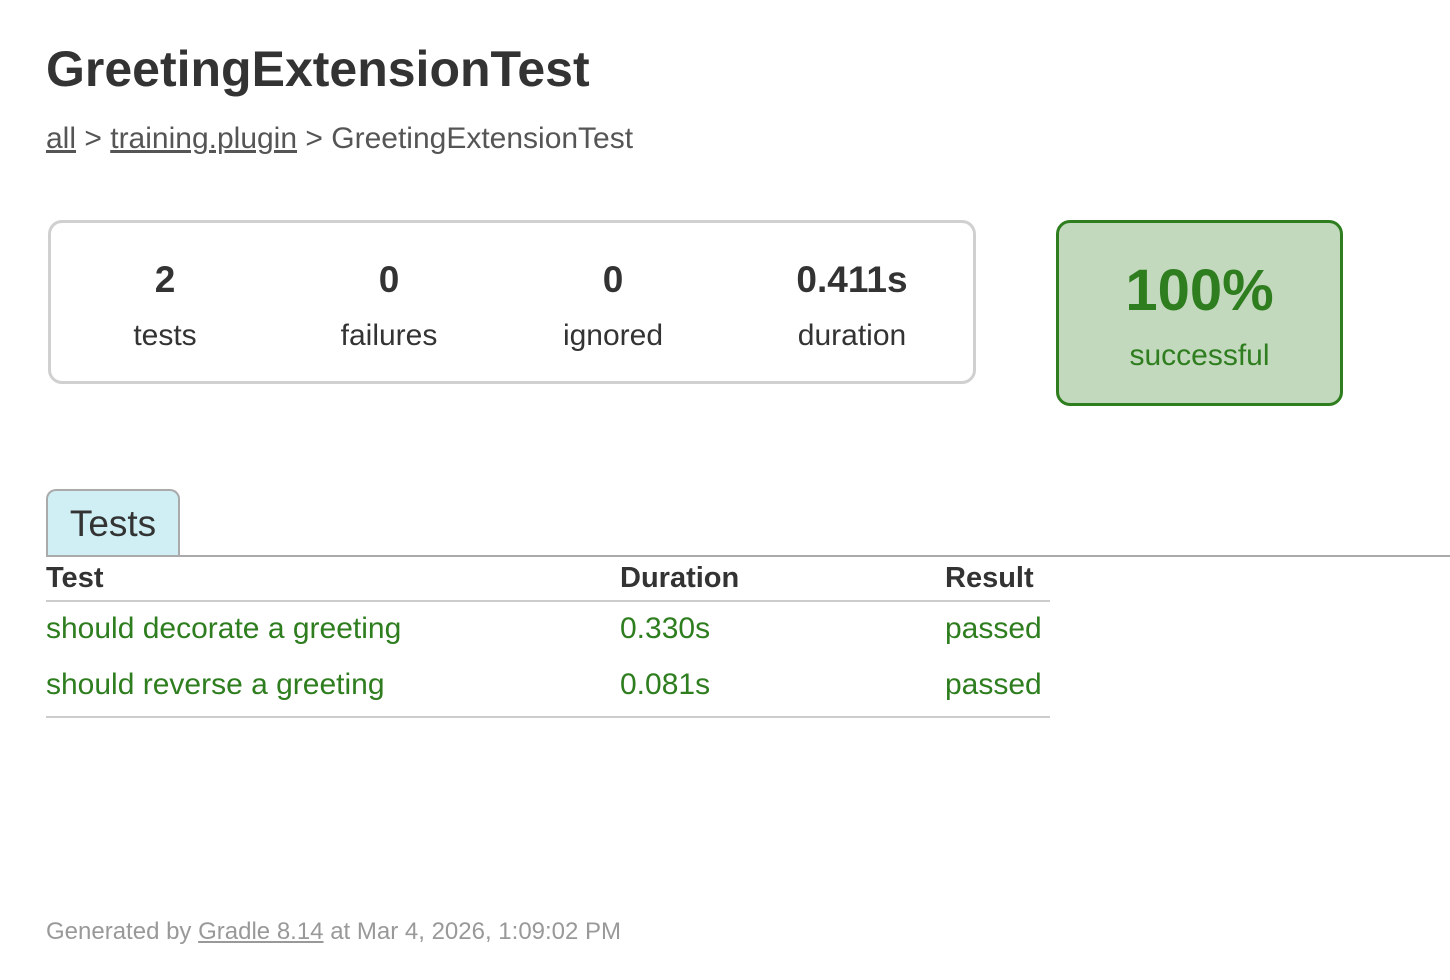 This screenshot has height=980, width=1450. I want to click on header-test: Test, so click(75, 578).